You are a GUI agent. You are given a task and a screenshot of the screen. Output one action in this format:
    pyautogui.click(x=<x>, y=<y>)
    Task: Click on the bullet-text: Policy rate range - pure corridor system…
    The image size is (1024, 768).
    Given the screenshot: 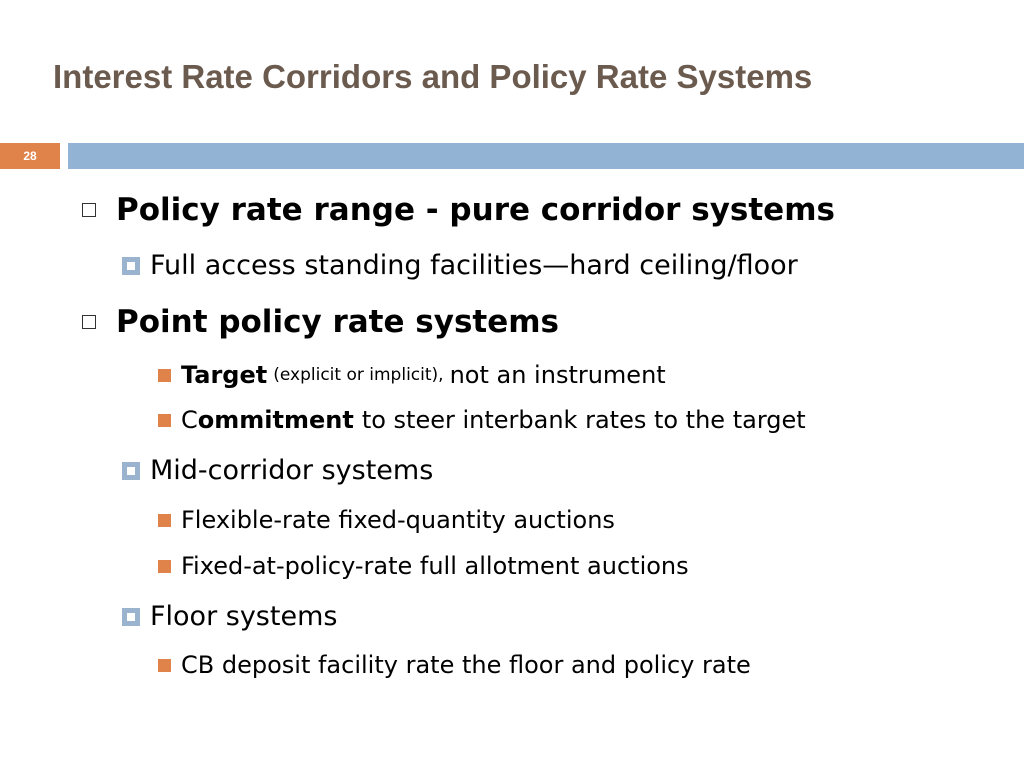 What is the action you would take?
    pyautogui.click(x=475, y=210)
    